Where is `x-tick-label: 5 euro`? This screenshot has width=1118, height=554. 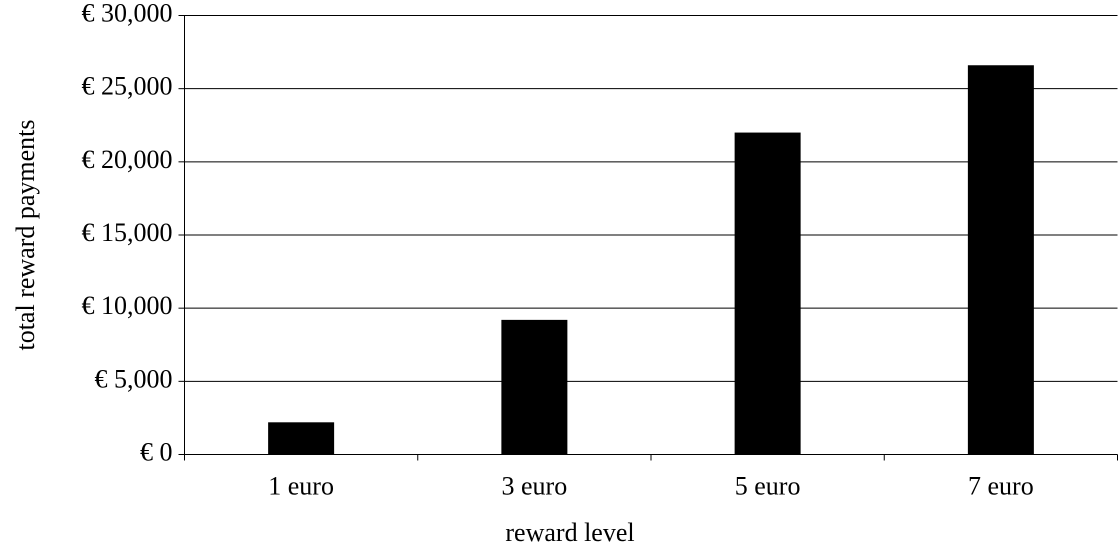 x-tick-label: 5 euro is located at coordinates (768, 485).